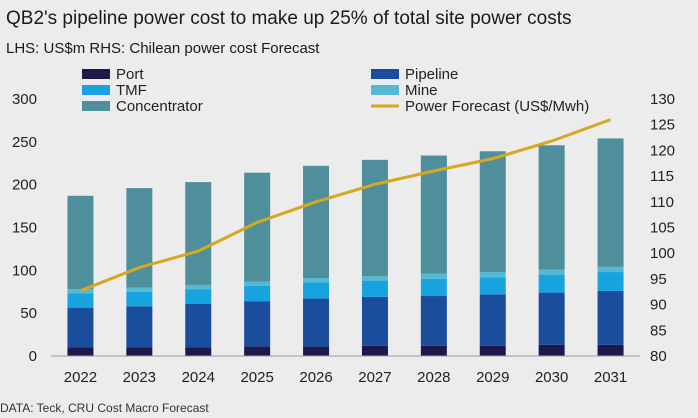 This screenshot has height=418, width=698. I want to click on bar-mine-2030, so click(551, 272).